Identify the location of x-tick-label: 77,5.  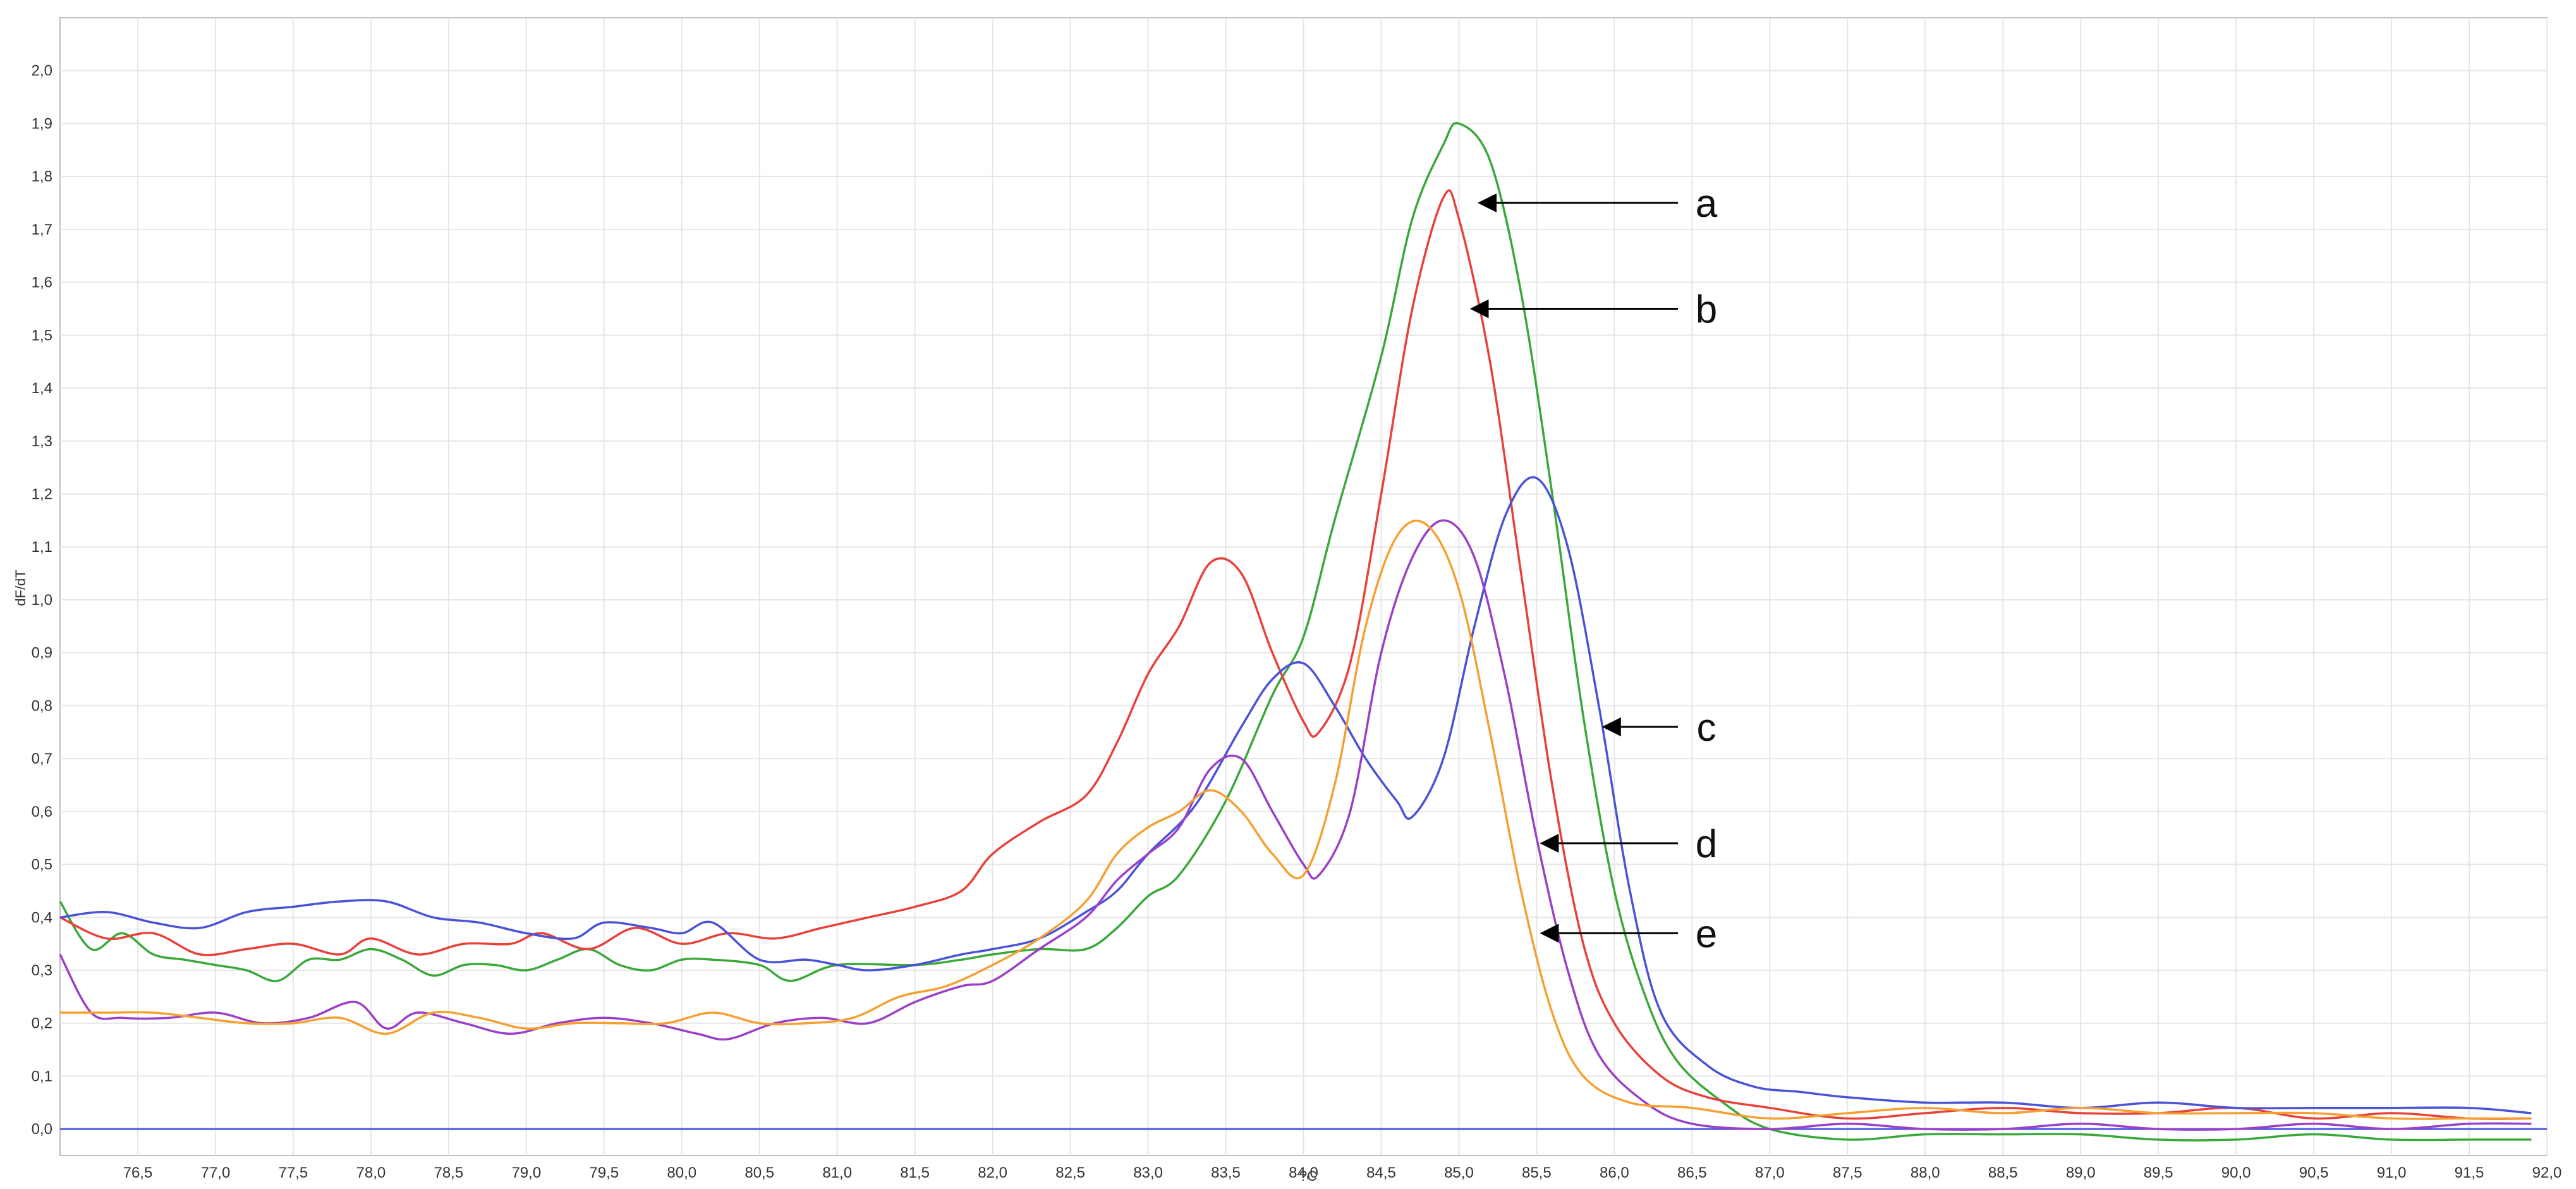
(294, 1172).